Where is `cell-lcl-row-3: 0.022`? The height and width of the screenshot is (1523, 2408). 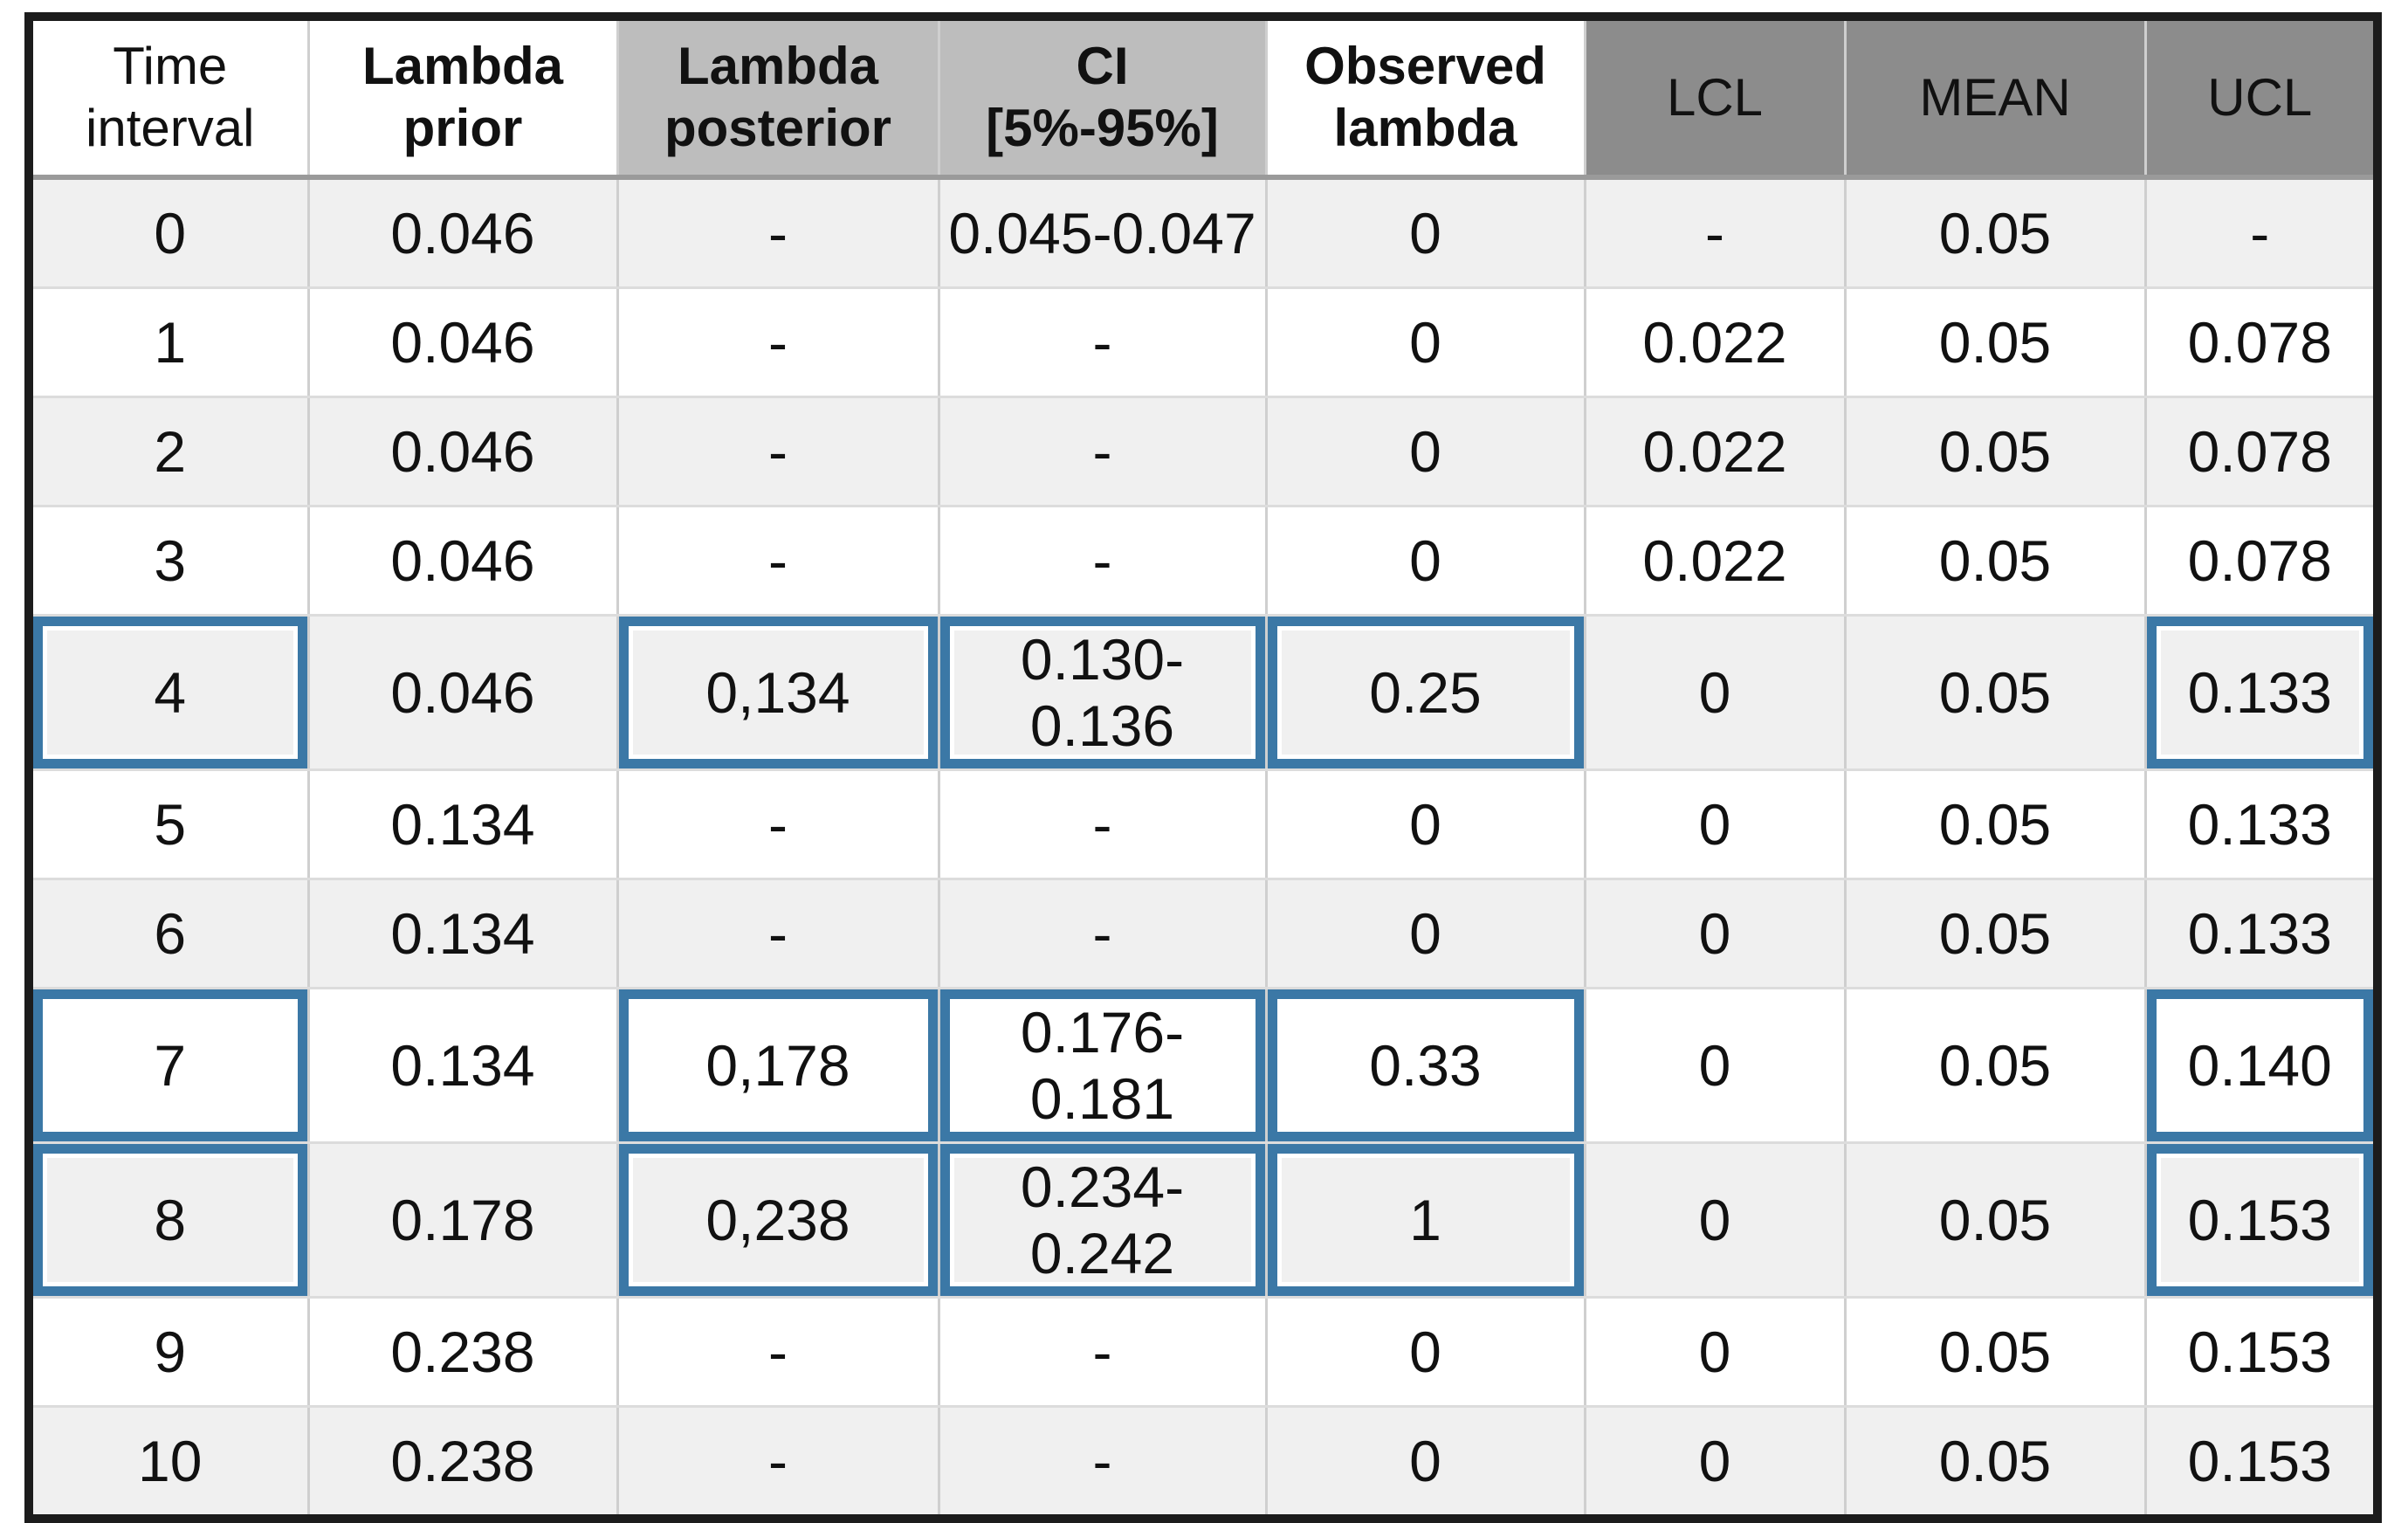
cell-lcl-row-3: 0.022 is located at coordinates (1716, 561).